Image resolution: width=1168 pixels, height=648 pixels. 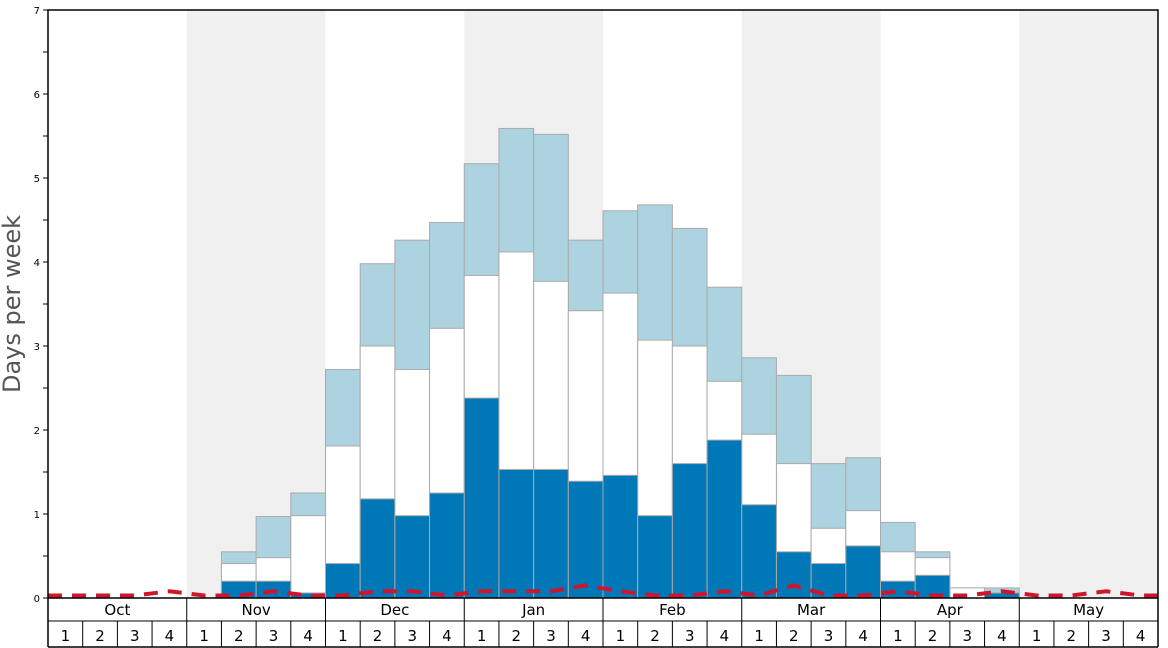 What do you see at coordinates (672, 610) in the screenshot?
I see `month-label-feb: Feb` at bounding box center [672, 610].